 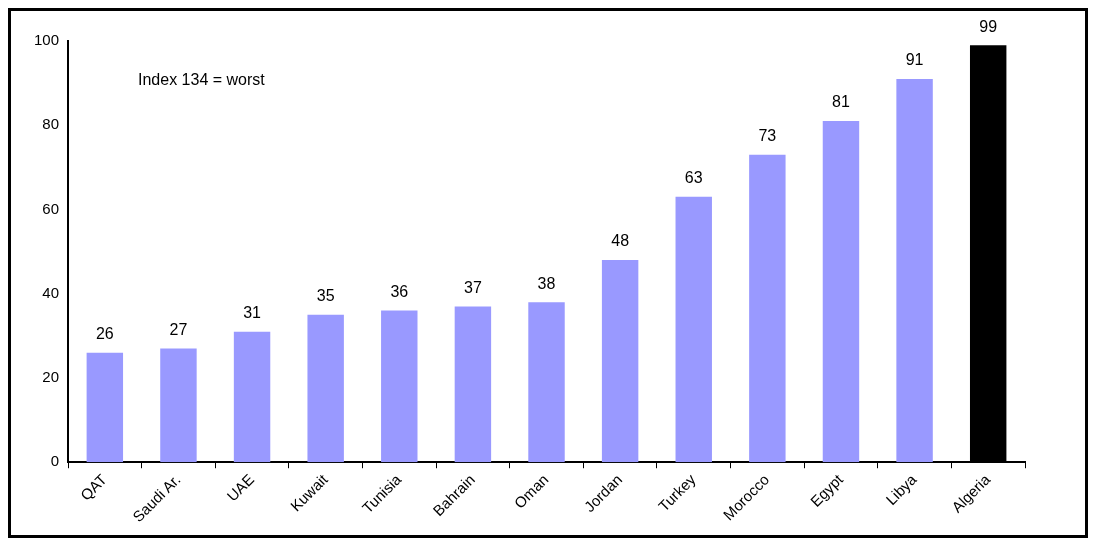 What do you see at coordinates (51, 124) in the screenshot?
I see `y-tick-label: 80` at bounding box center [51, 124].